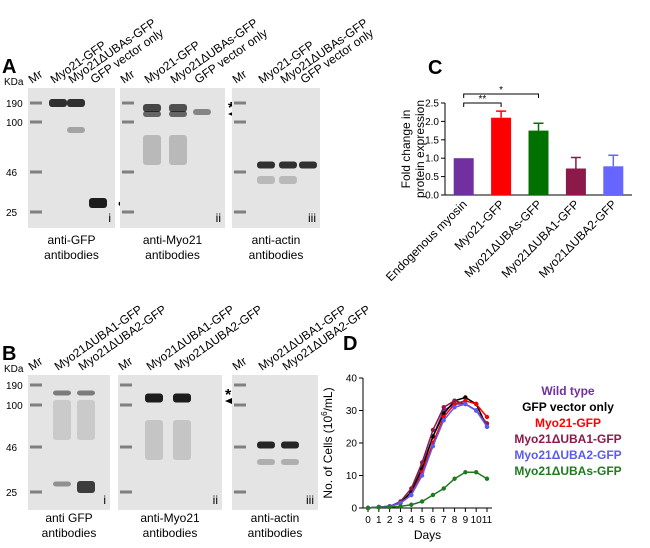 The width and height of the screenshot is (650, 548). What do you see at coordinates (435, 68) in the screenshot?
I see `panel-label: C` at bounding box center [435, 68].